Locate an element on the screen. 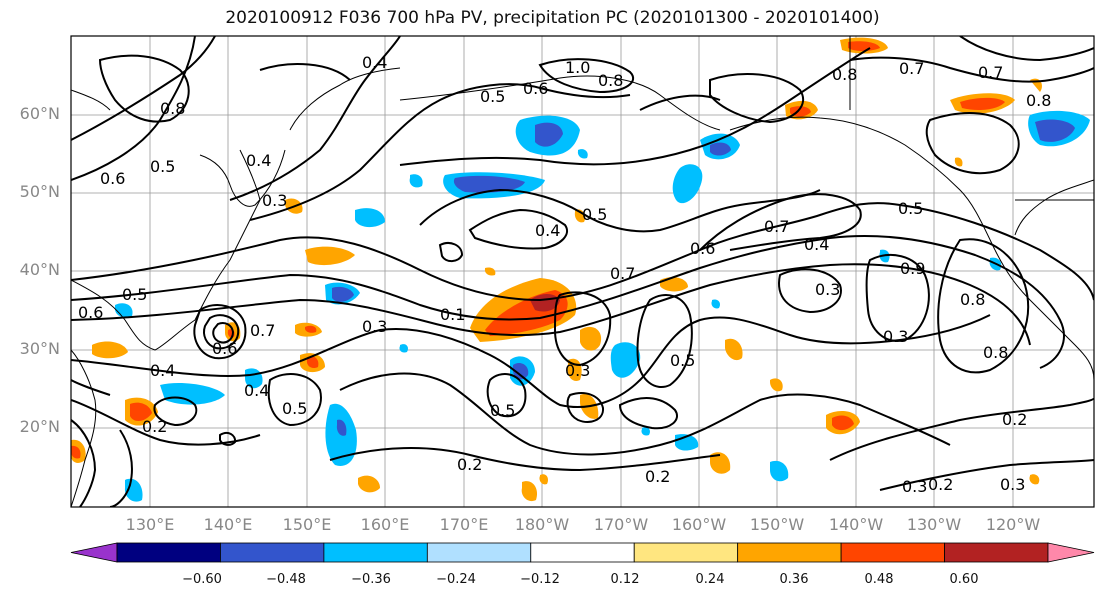  colorbar-tick: 0.48 is located at coordinates (879, 579).